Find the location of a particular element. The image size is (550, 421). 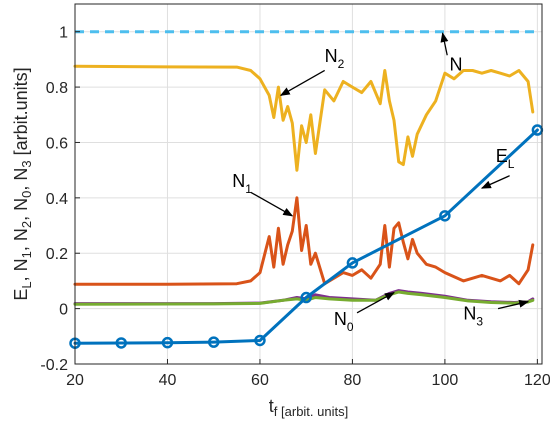

annotation-label: N1 is located at coordinates (242, 183).